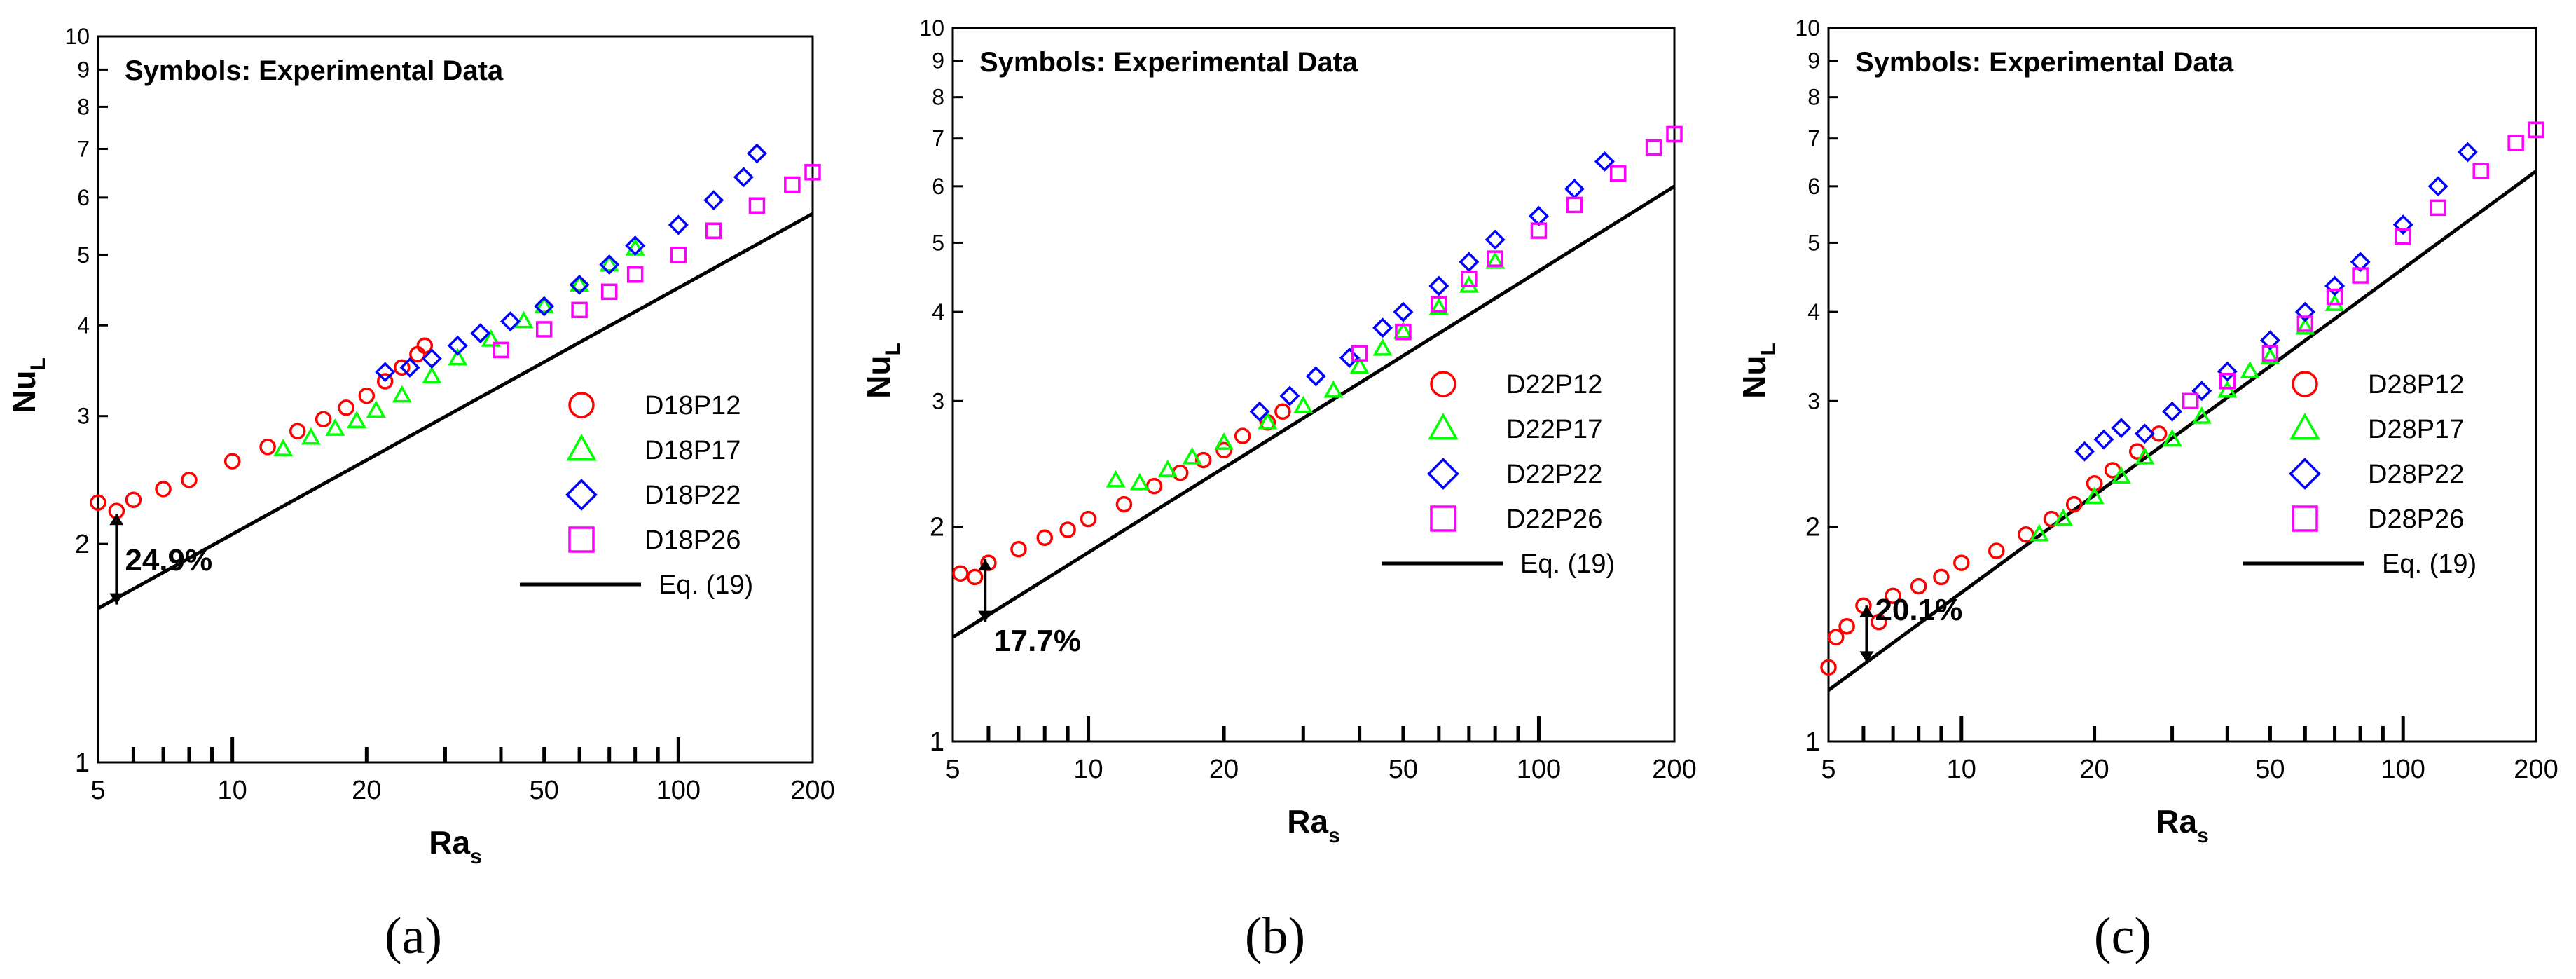  I want to click on correlation-line, so click(1313, 411).